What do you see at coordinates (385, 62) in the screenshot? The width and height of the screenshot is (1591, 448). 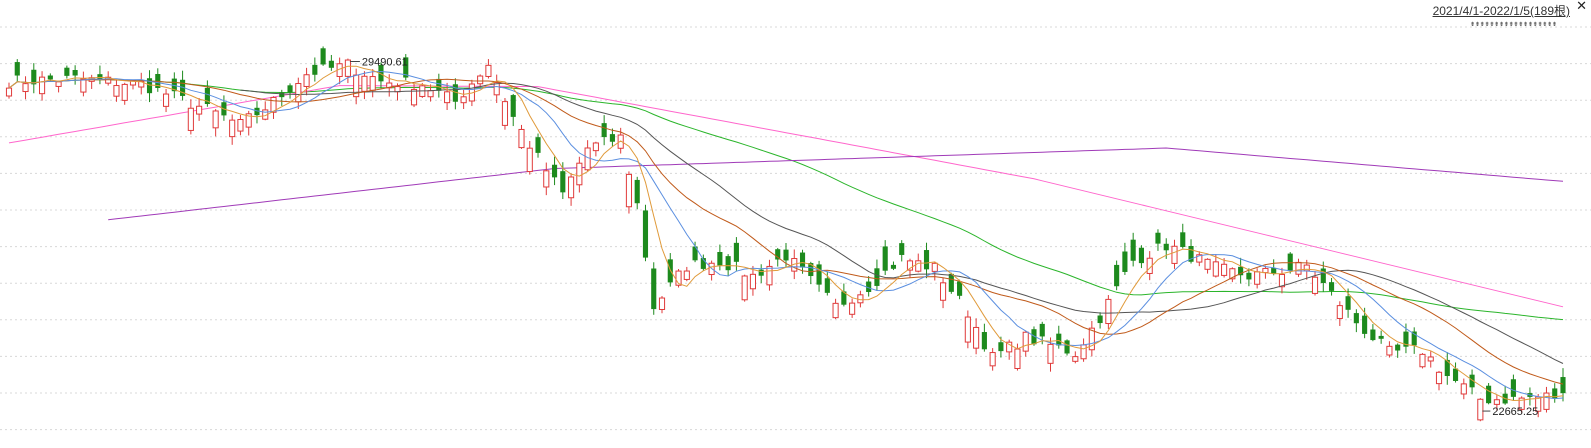 I see `high-price-label: 29490.61` at bounding box center [385, 62].